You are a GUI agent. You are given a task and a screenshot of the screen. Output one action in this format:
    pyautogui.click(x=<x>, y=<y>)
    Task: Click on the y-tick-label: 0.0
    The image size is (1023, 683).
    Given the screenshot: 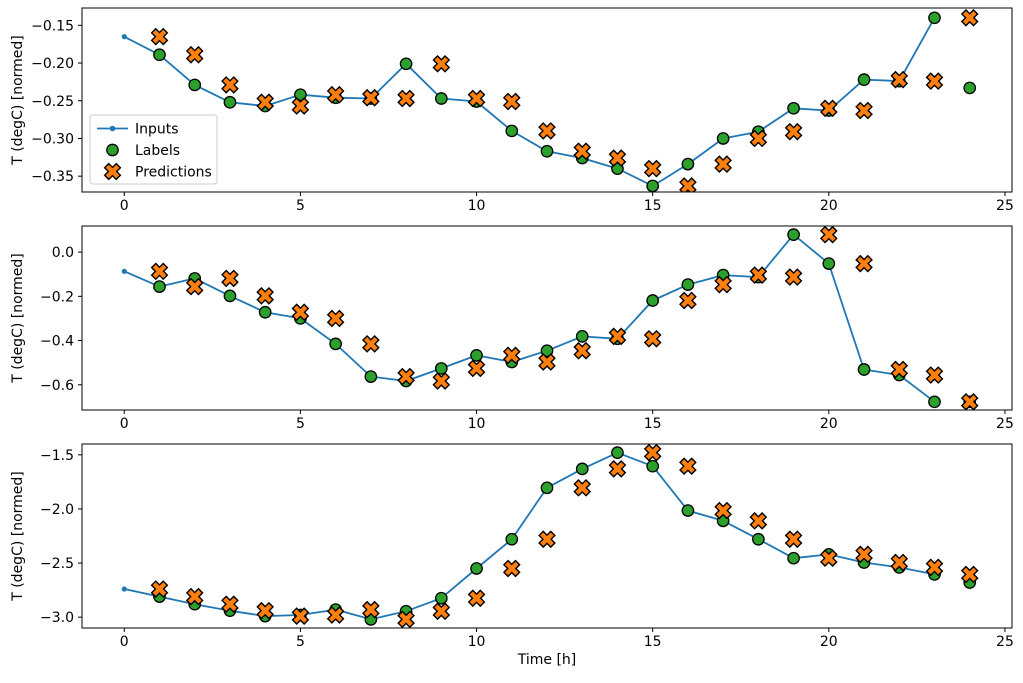 What is the action you would take?
    pyautogui.click(x=63, y=253)
    